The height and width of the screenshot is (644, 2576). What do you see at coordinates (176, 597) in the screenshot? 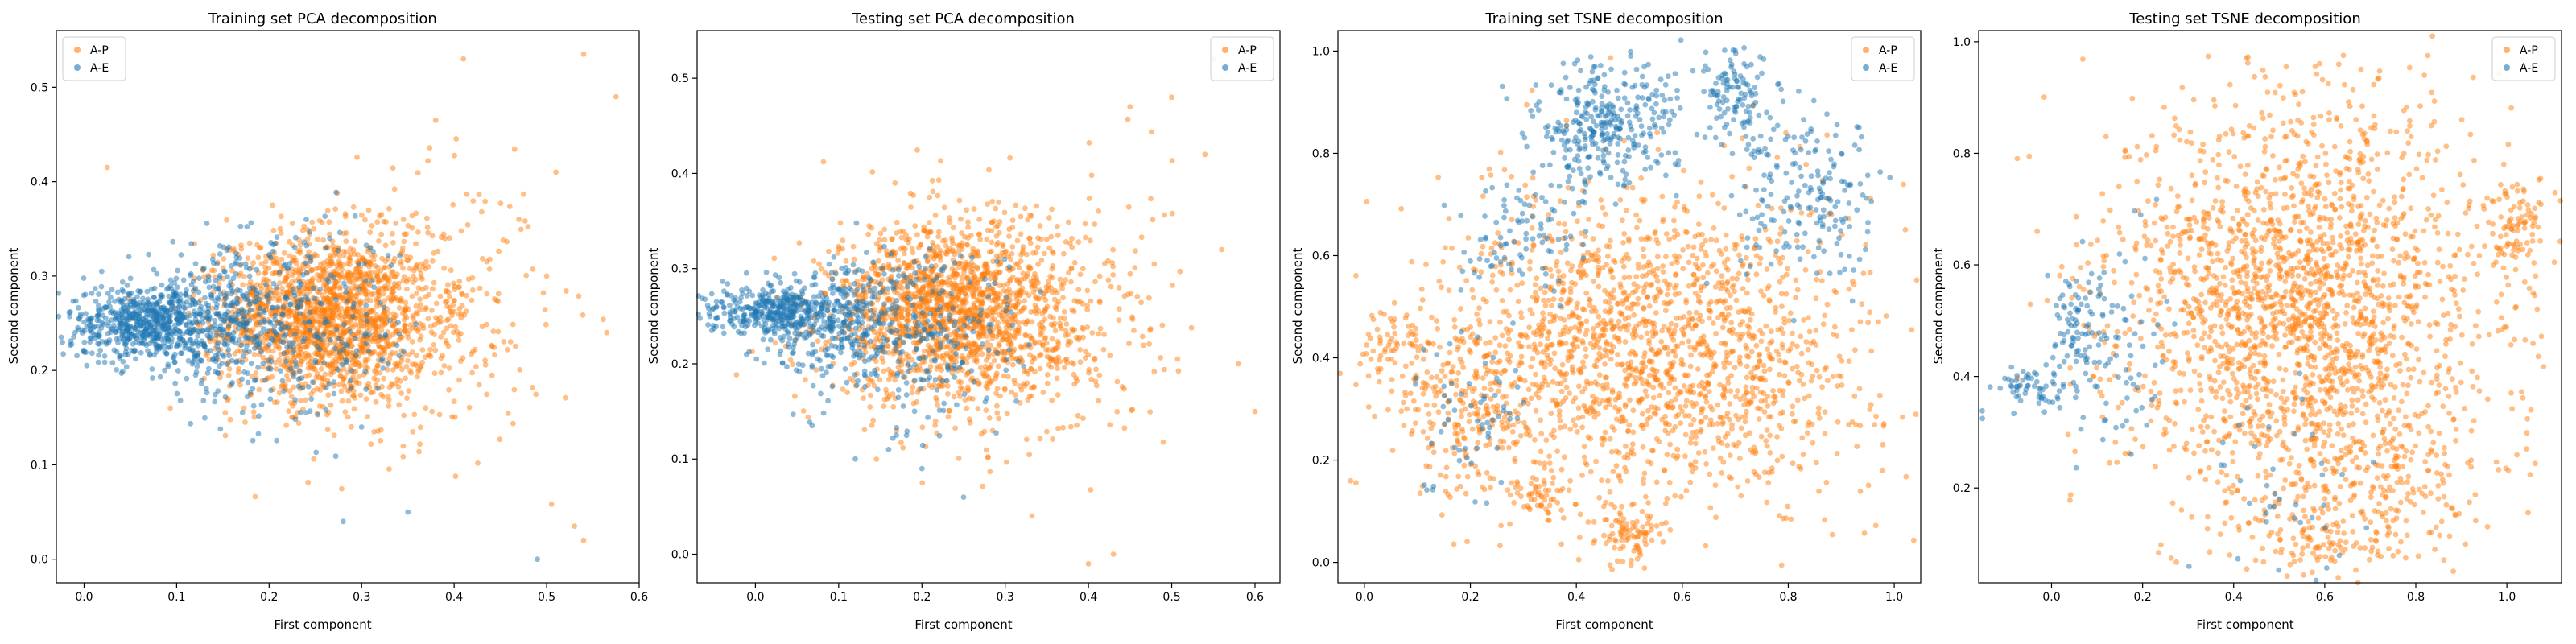
I see `x-tick-label: 0.1` at bounding box center [176, 597].